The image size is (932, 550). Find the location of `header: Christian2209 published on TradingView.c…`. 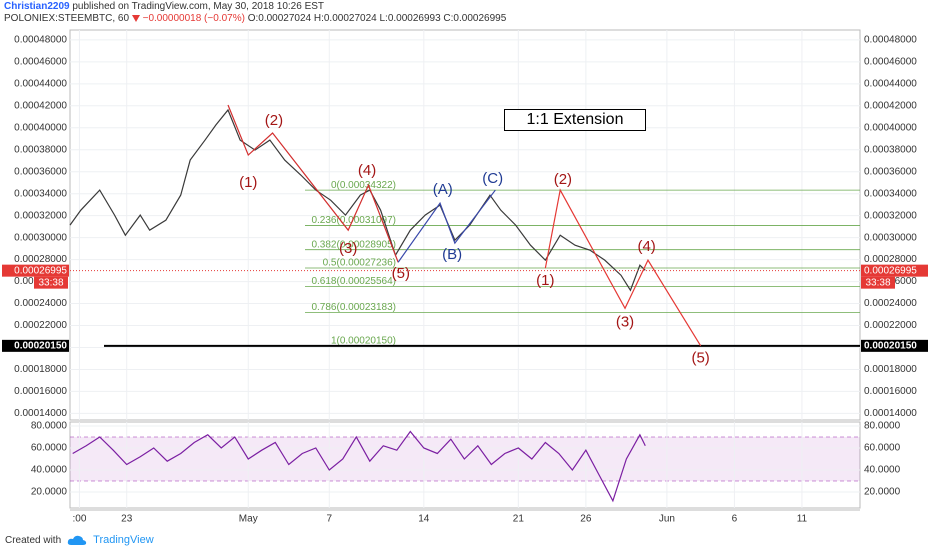

header: Christian2209 published on TradingView.c… is located at coordinates (255, 13).